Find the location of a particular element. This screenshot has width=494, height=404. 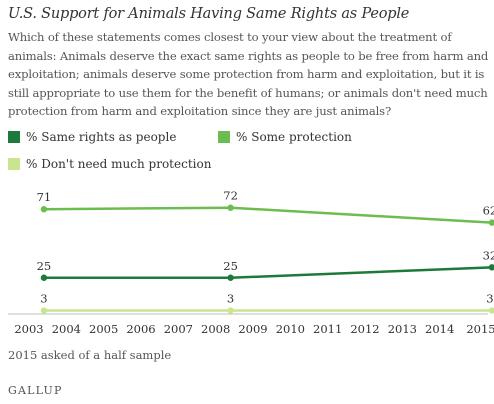

legend-item-same-rights: % Same rights as people is located at coordinates (92, 137).